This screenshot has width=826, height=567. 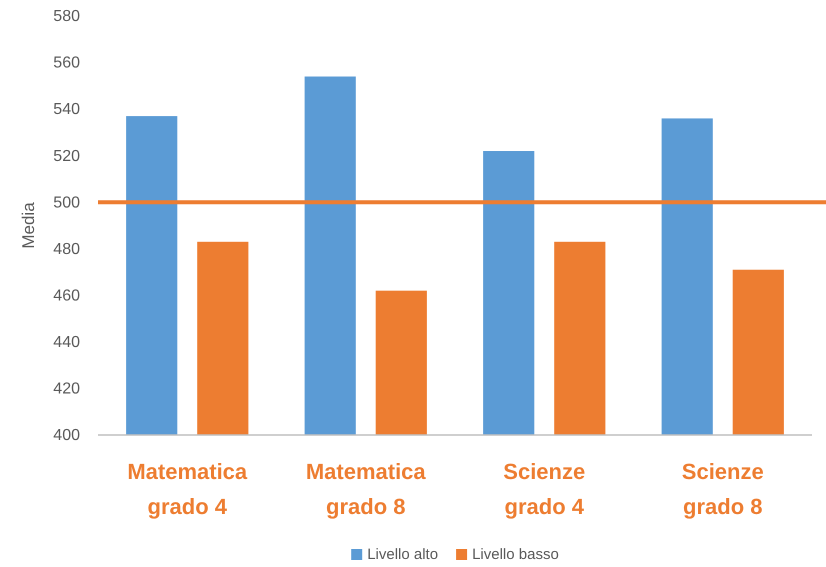 I want to click on y-tick-label: 560, so click(x=66, y=63).